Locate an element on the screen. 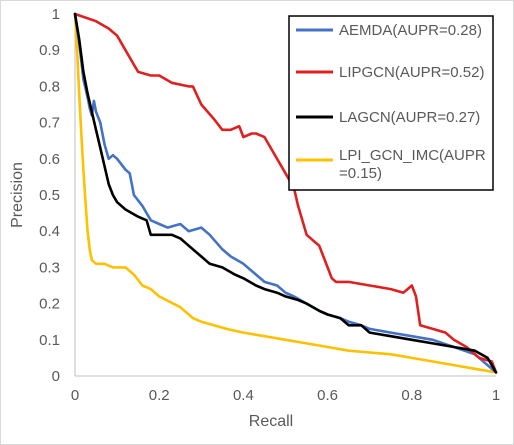  x-tick-label: 0.6 is located at coordinates (327, 395).